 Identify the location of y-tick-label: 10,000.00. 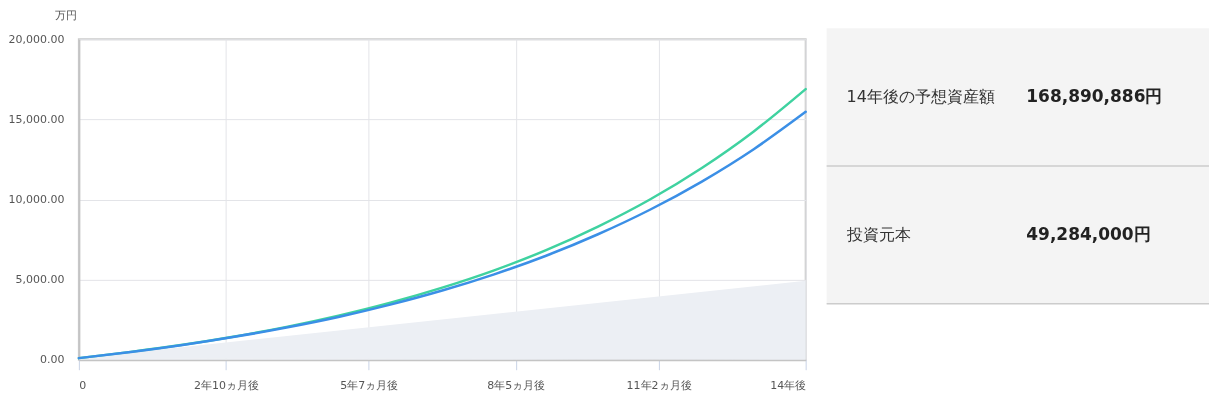
(36, 199).